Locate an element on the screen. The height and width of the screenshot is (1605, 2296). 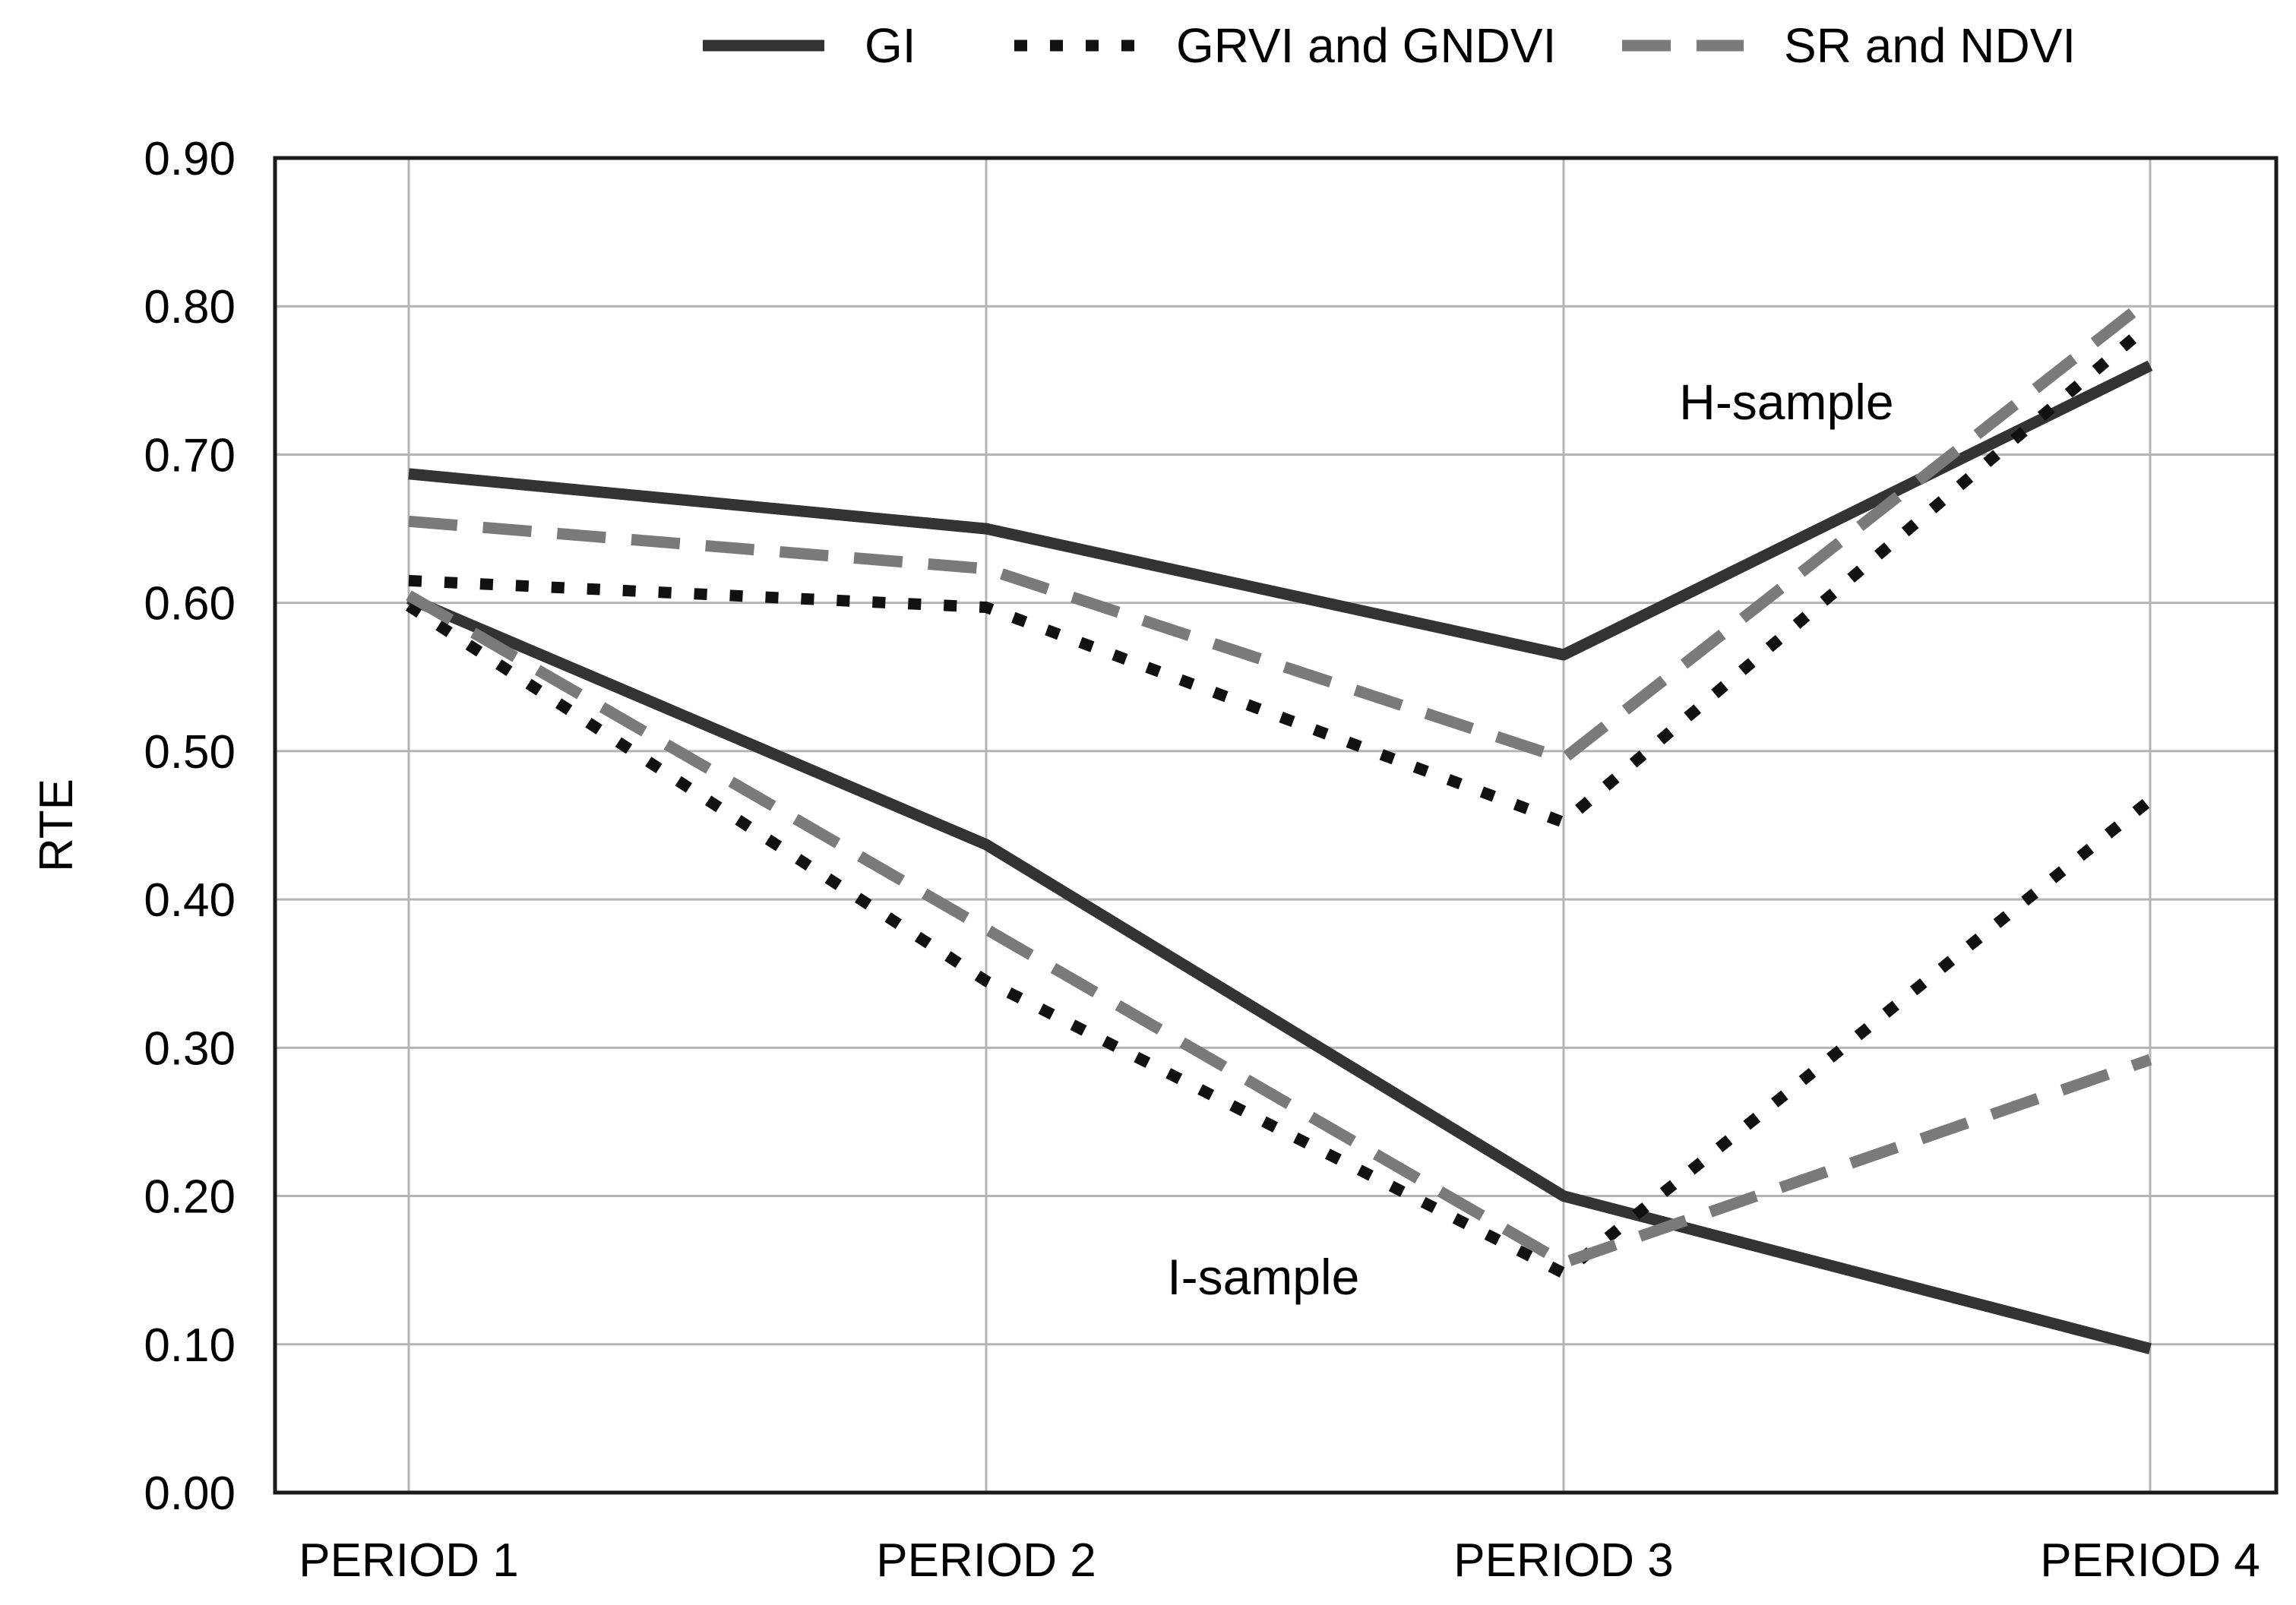
y-tick-label: 0.30 is located at coordinates (190, 1048).